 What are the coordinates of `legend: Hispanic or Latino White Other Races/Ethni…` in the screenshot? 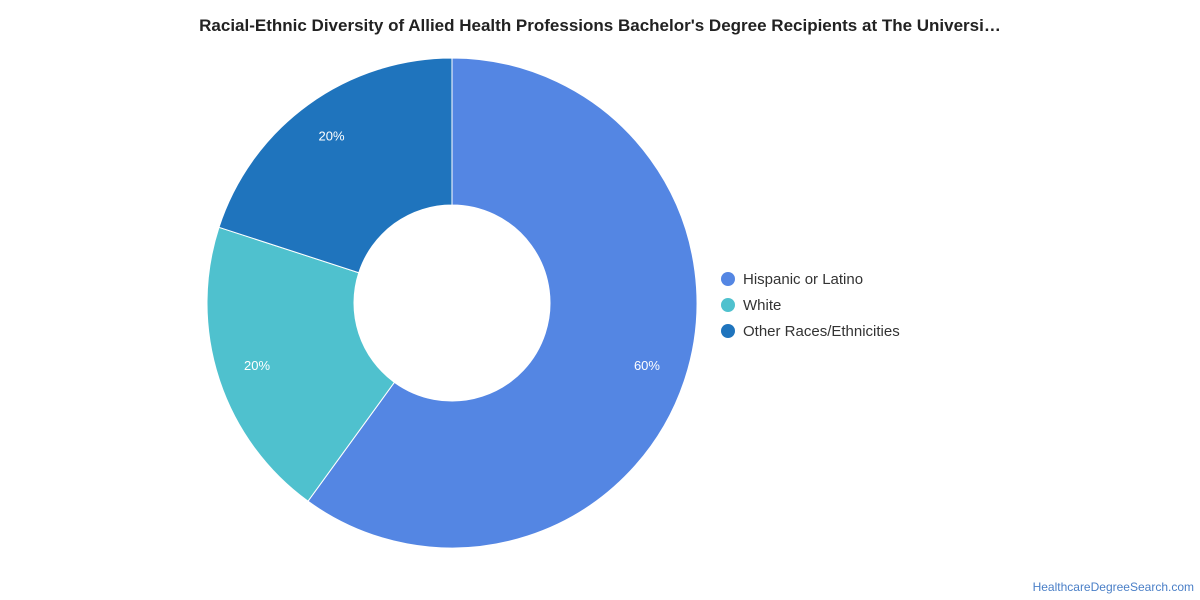 It's located at (810, 305).